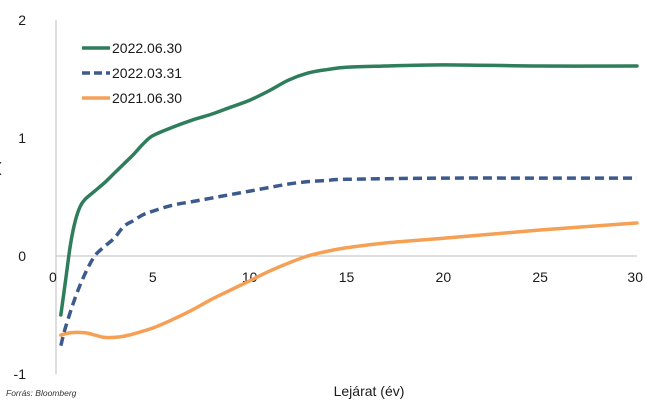  Describe the element at coordinates (147, 48) in the screenshot. I see `legend-label: 2022.06.30` at that location.